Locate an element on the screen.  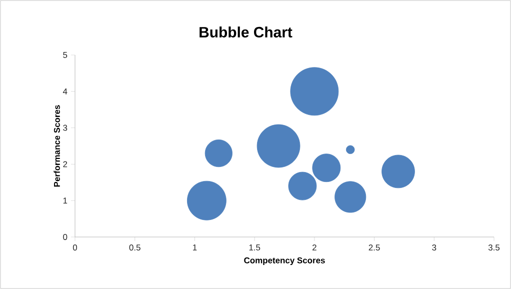
y-tick-label: 5 is located at coordinates (65, 55).